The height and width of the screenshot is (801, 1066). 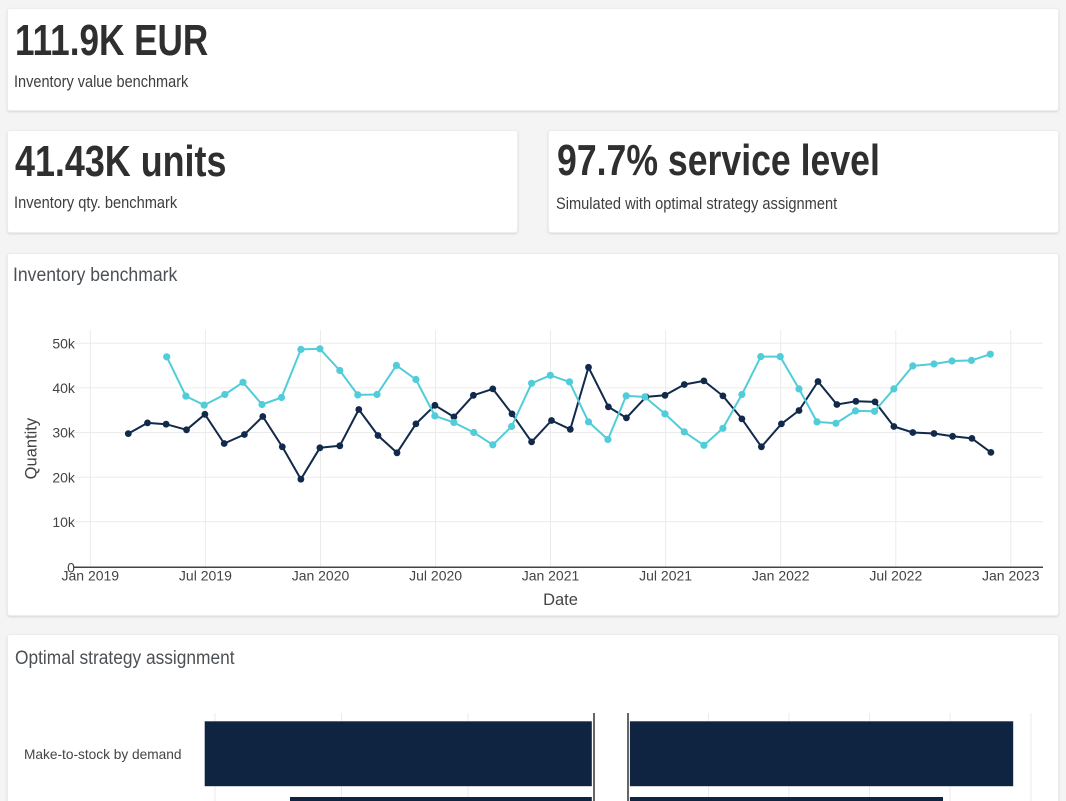 I want to click on svg-text: Jan 2021, so click(x=551, y=575).